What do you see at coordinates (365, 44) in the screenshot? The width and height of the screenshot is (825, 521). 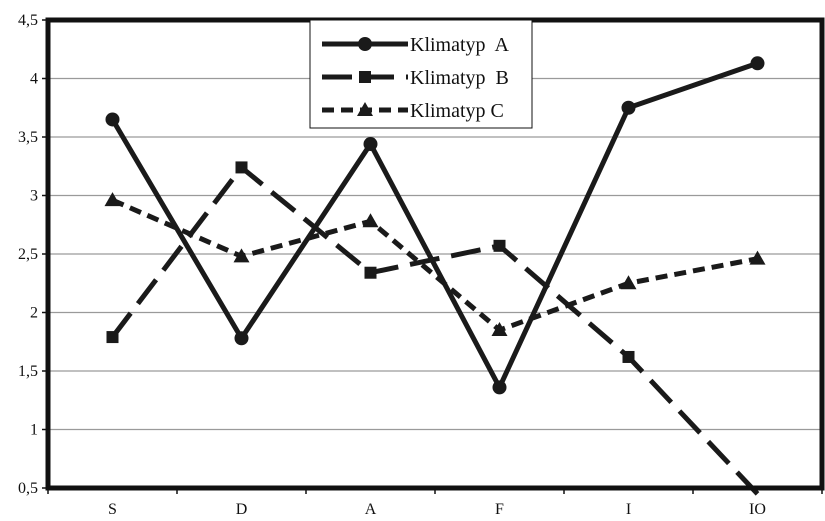 I see `legend-marker-a` at bounding box center [365, 44].